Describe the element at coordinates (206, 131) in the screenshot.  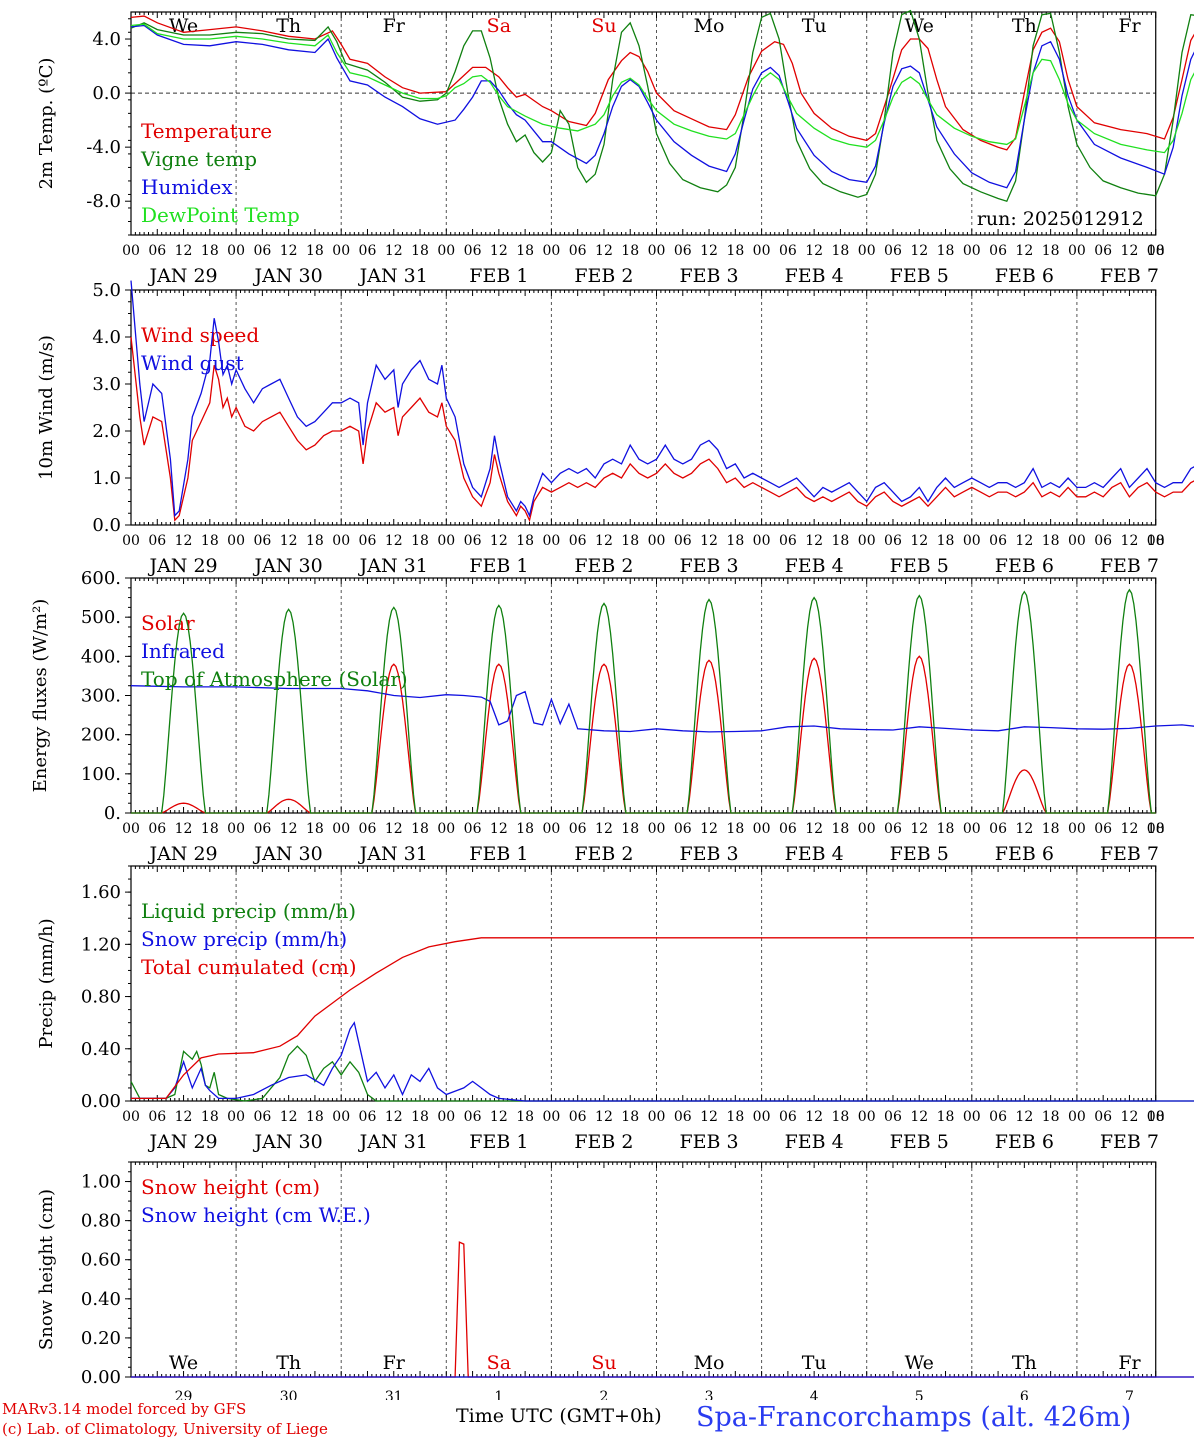
I see `legend-entry: Temperature` at that location.